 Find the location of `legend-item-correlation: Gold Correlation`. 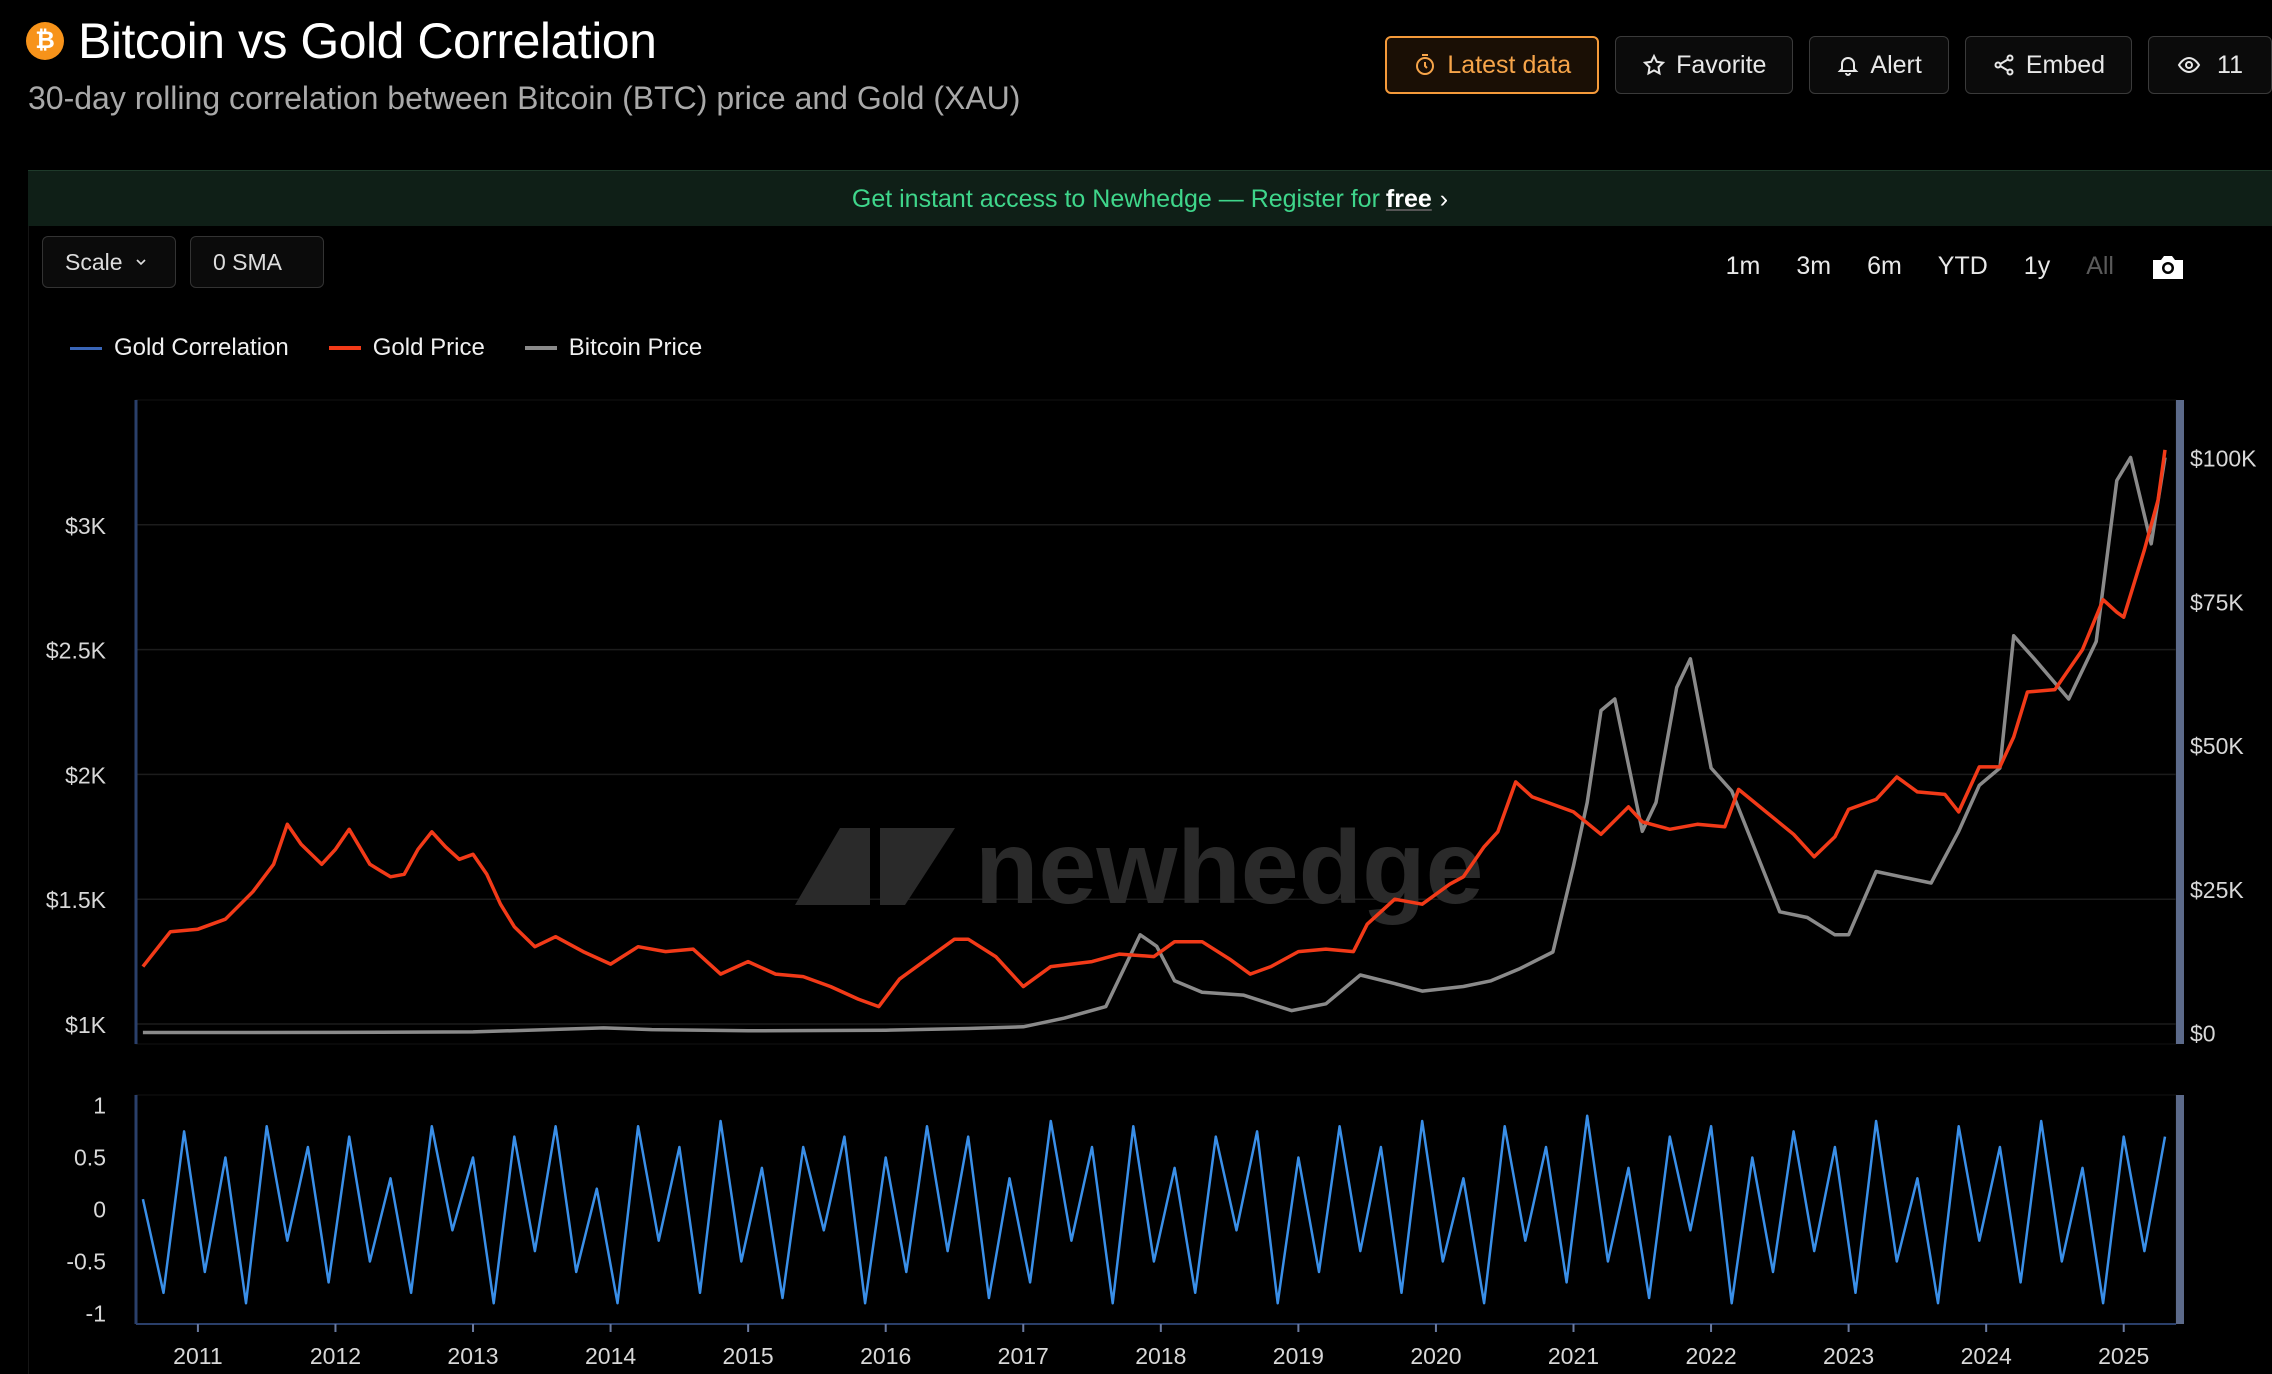

legend-item-correlation: Gold Correlation is located at coordinates (179, 348).